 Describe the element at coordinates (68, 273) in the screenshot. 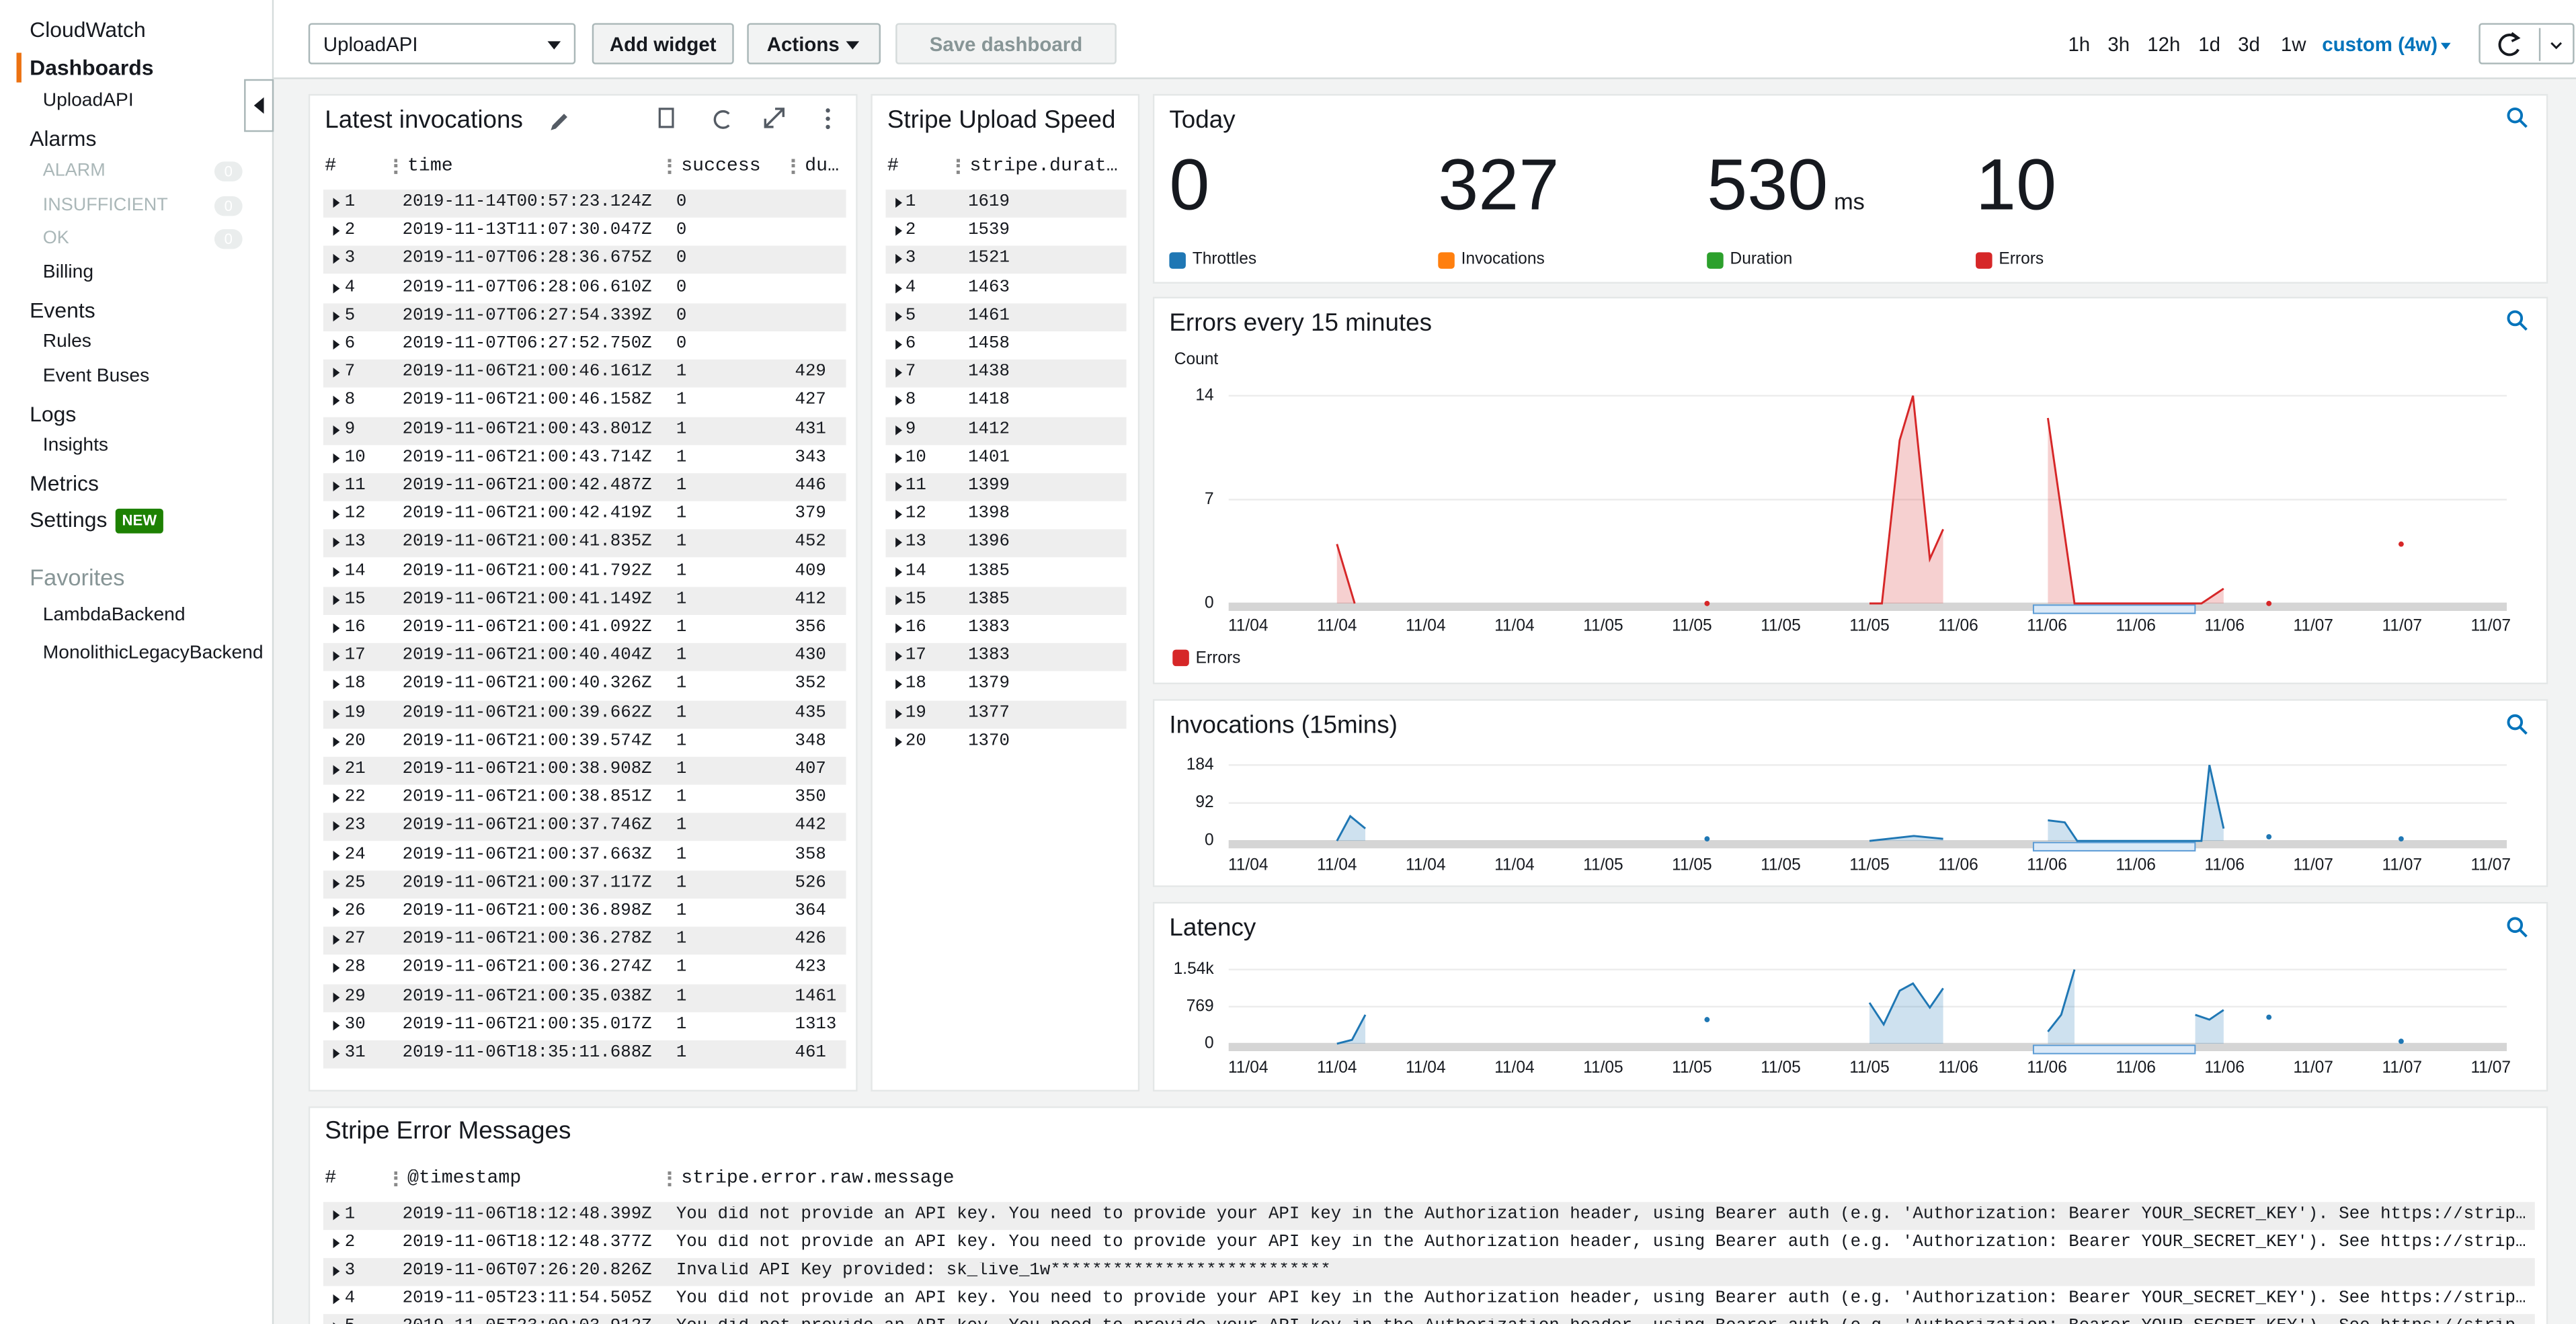

I see `nav-subitem: Billing` at that location.